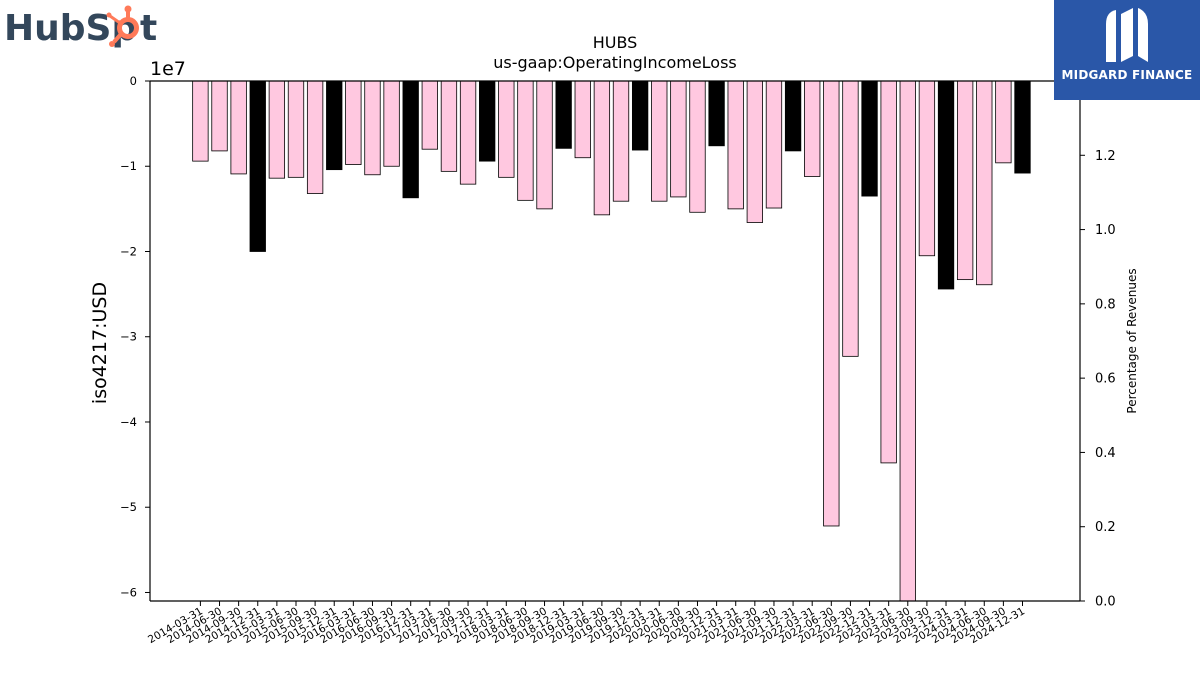 Image resolution: width=1200 pixels, height=675 pixels. What do you see at coordinates (1105, 602) in the screenshot?
I see `y2-tick-label: 0.0` at bounding box center [1105, 602].